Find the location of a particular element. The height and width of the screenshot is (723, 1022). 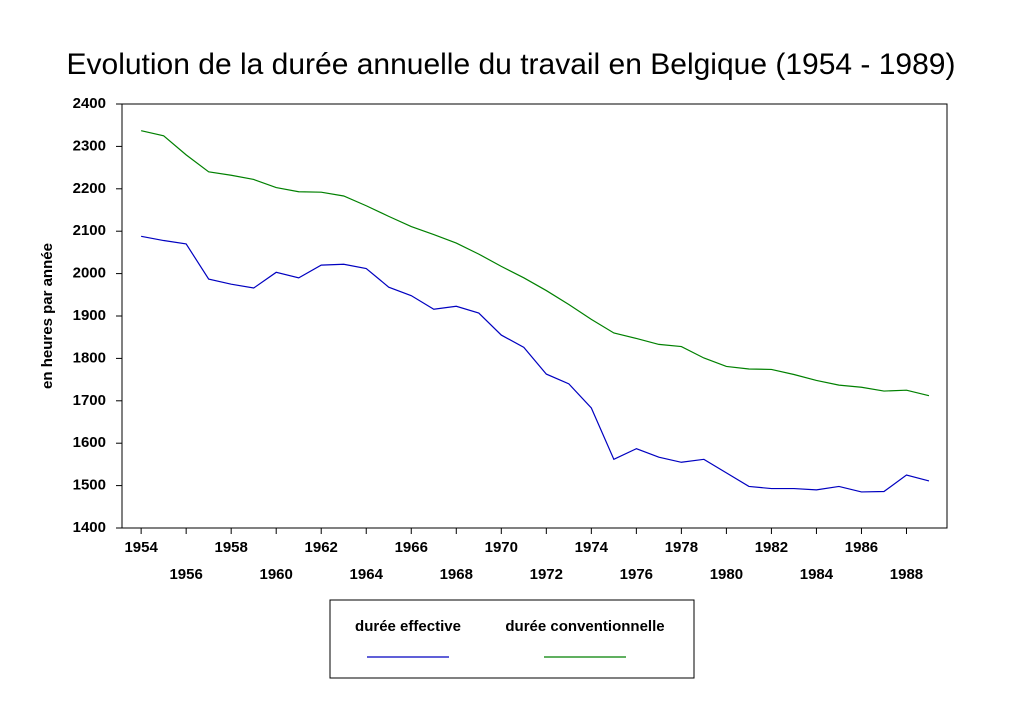

x-tick-label: 1978 is located at coordinates (681, 547).